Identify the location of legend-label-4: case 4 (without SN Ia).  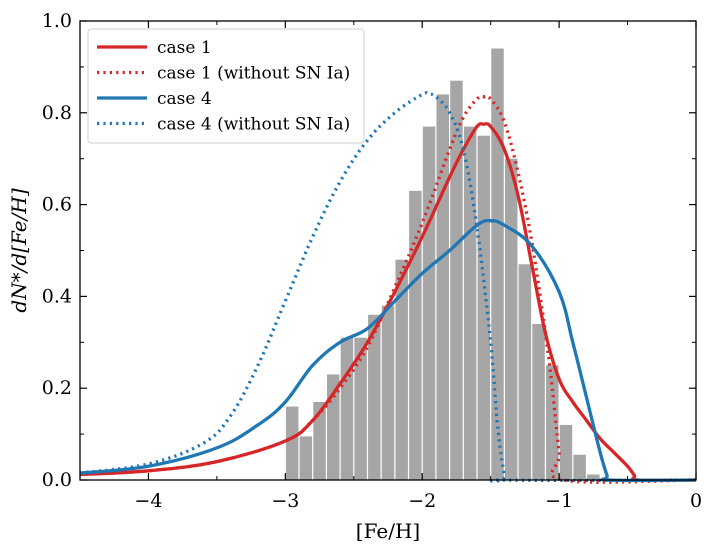
(253, 125).